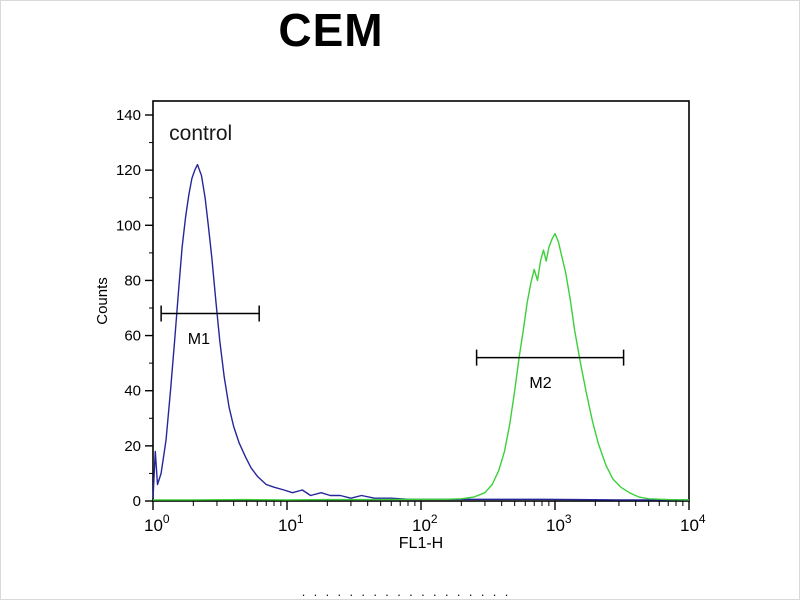 The height and width of the screenshot is (600, 800). I want to click on x-tick-label: 10¹, so click(291, 523).